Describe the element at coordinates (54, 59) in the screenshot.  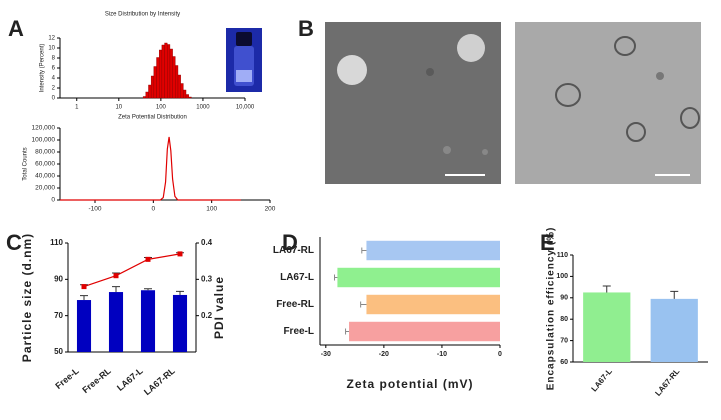
I see `y-tick-label: 8` at that location.